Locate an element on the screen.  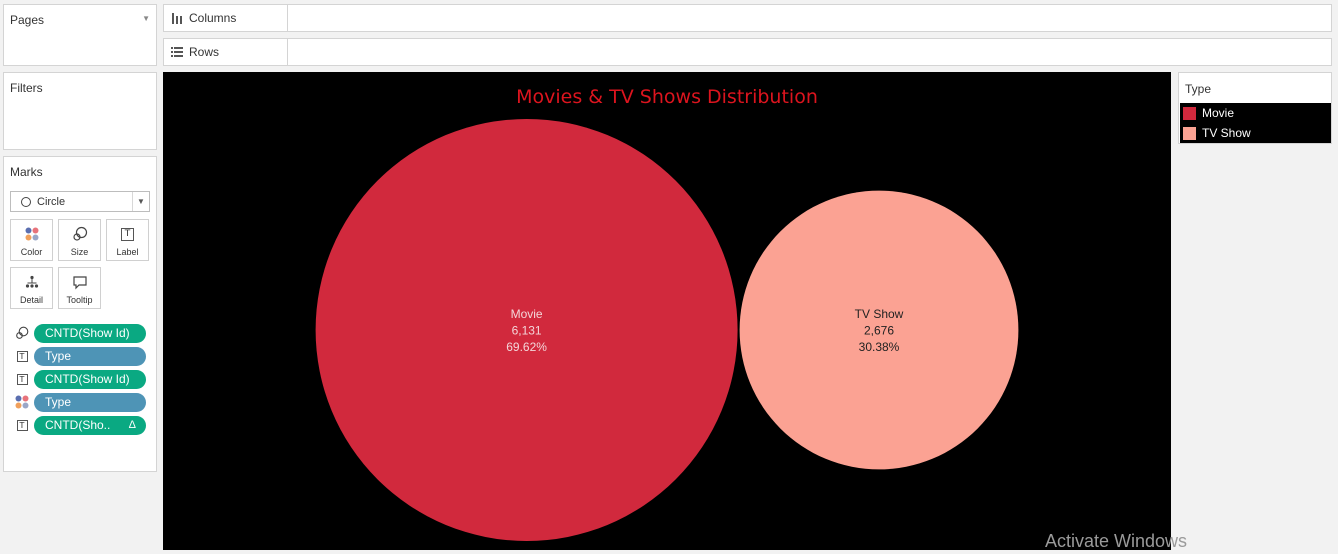
mark-type-dropdown: Circle ▼ is located at coordinates (80, 201).